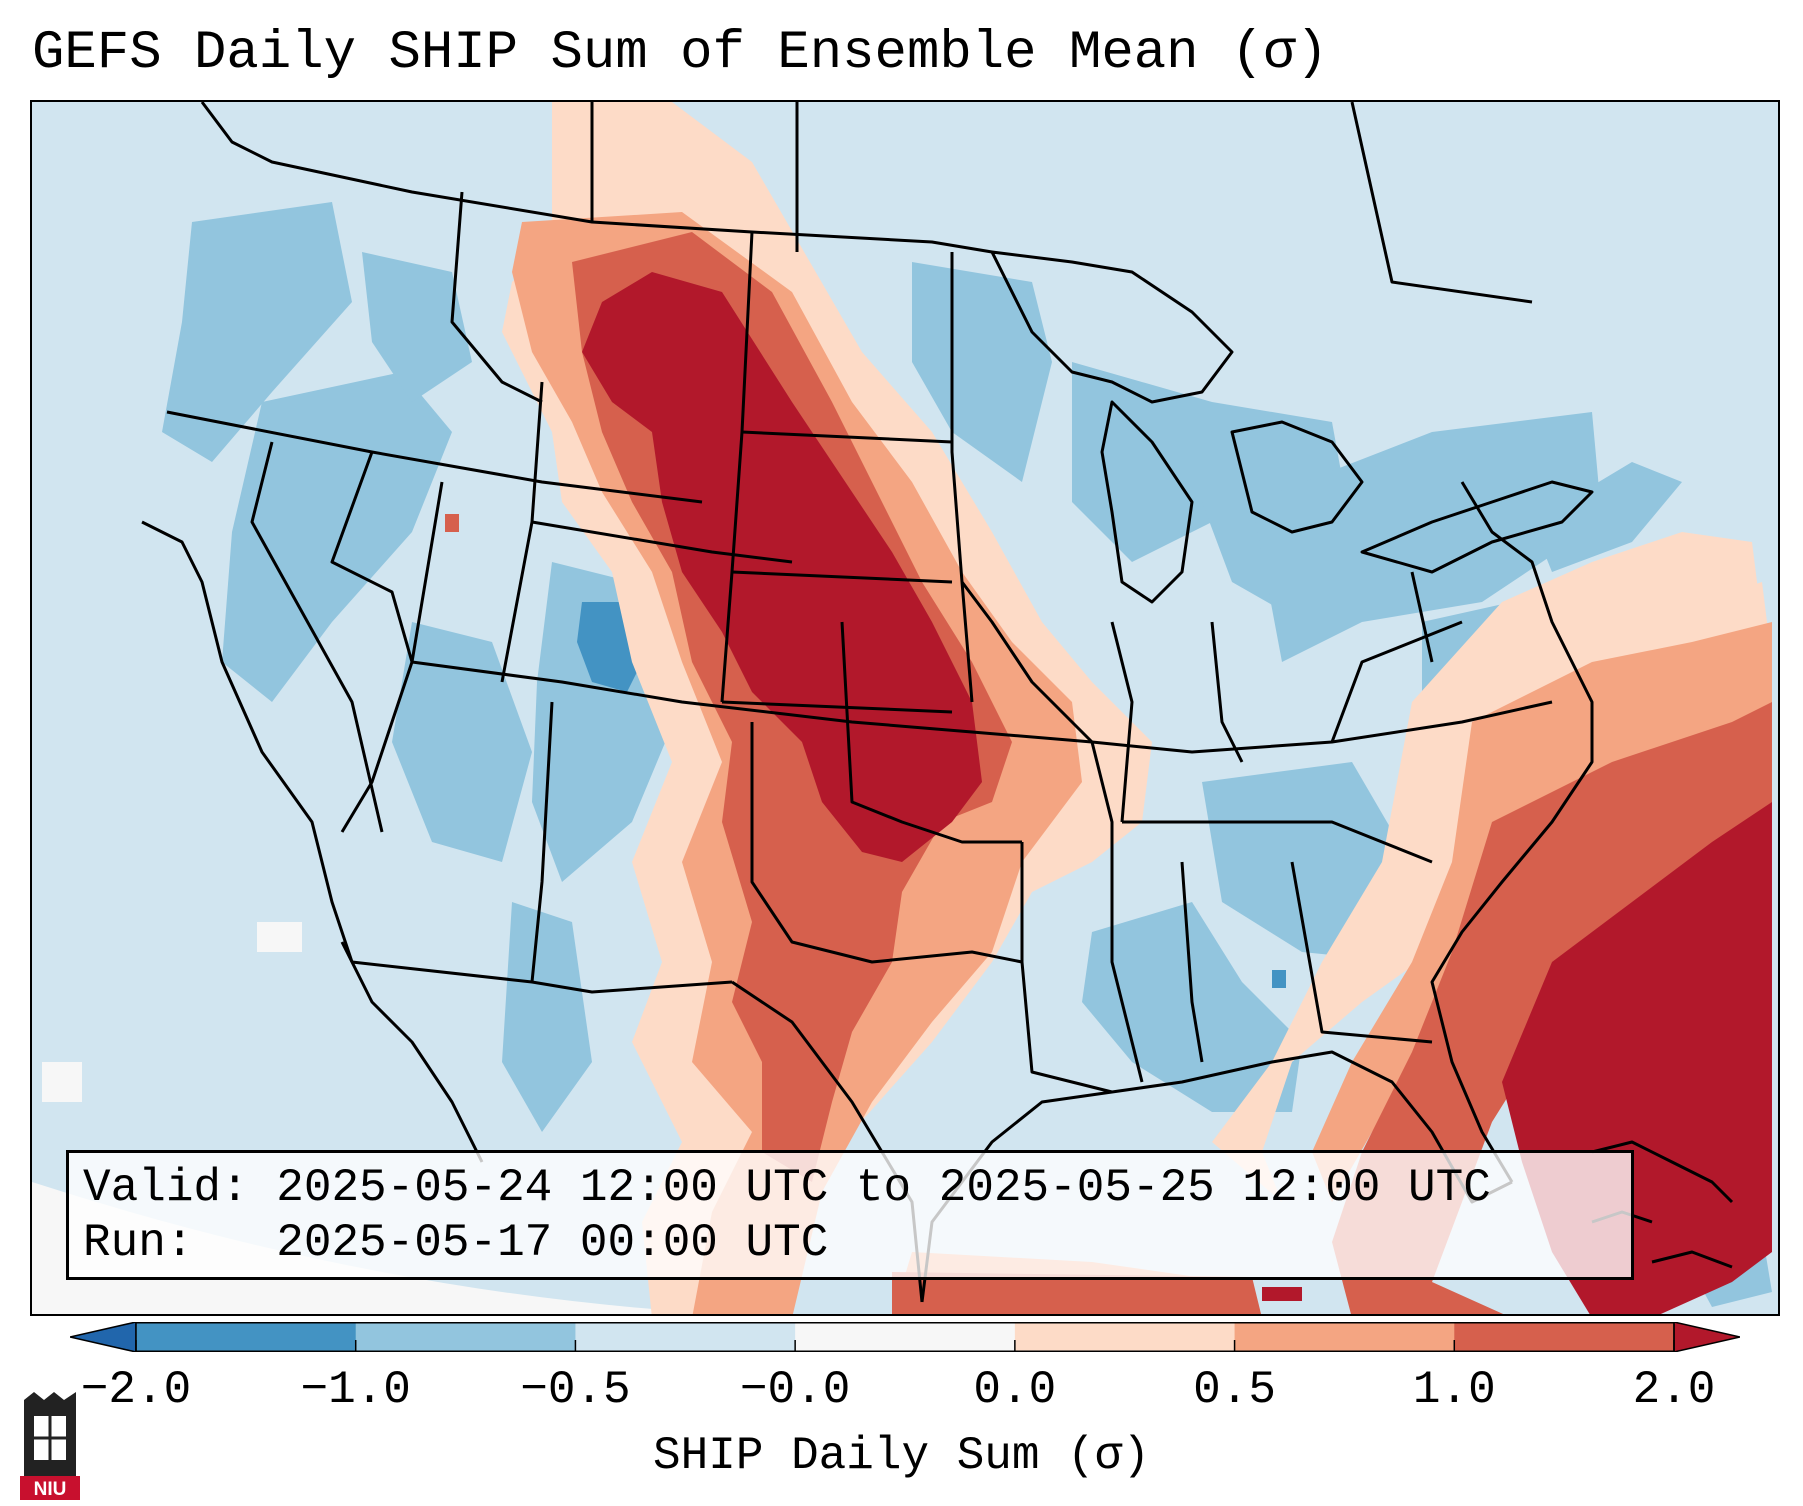 The image size is (1803, 1506). Describe the element at coordinates (456, 1243) in the screenshot. I see `run-time-text: Run: 2025-05-17 00:00 UTC` at that location.